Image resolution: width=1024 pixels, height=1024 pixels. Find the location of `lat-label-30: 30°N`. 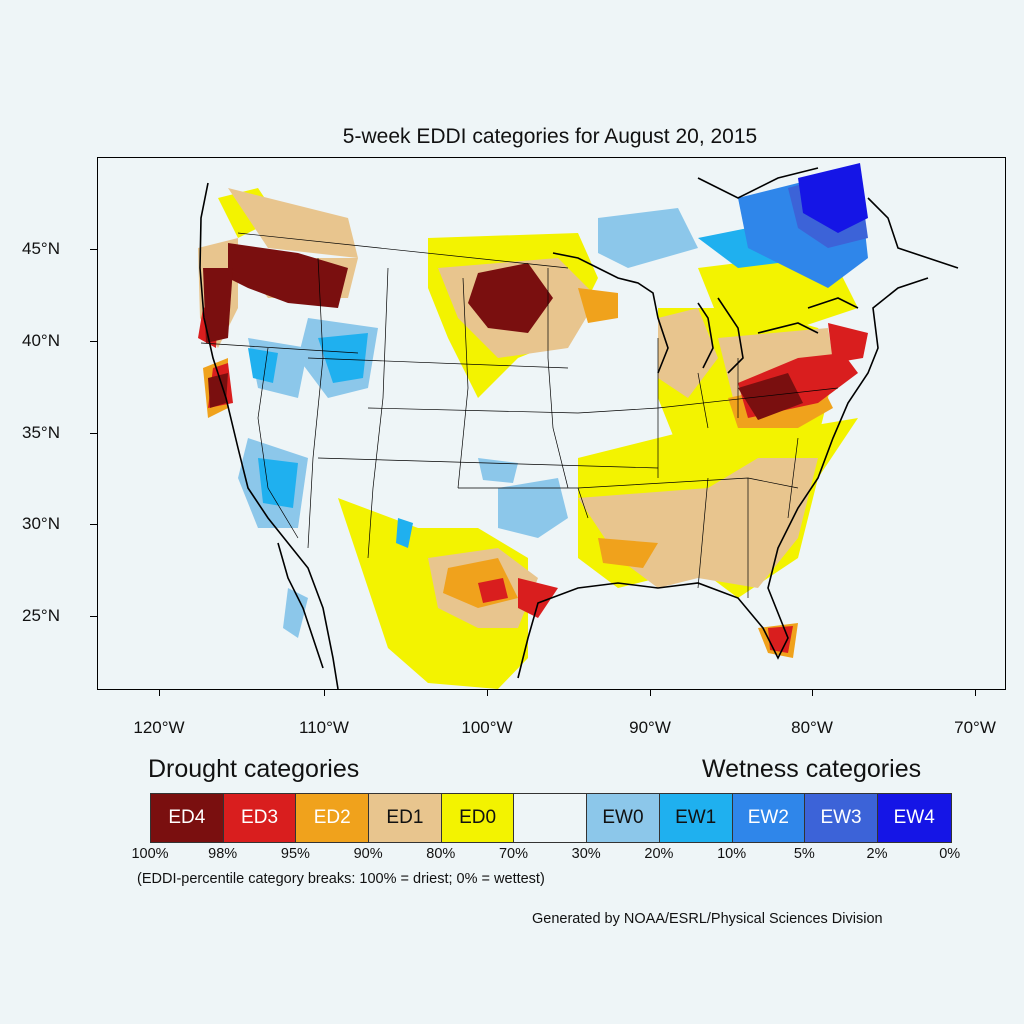

lat-label-30: 30°N is located at coordinates (41, 523).